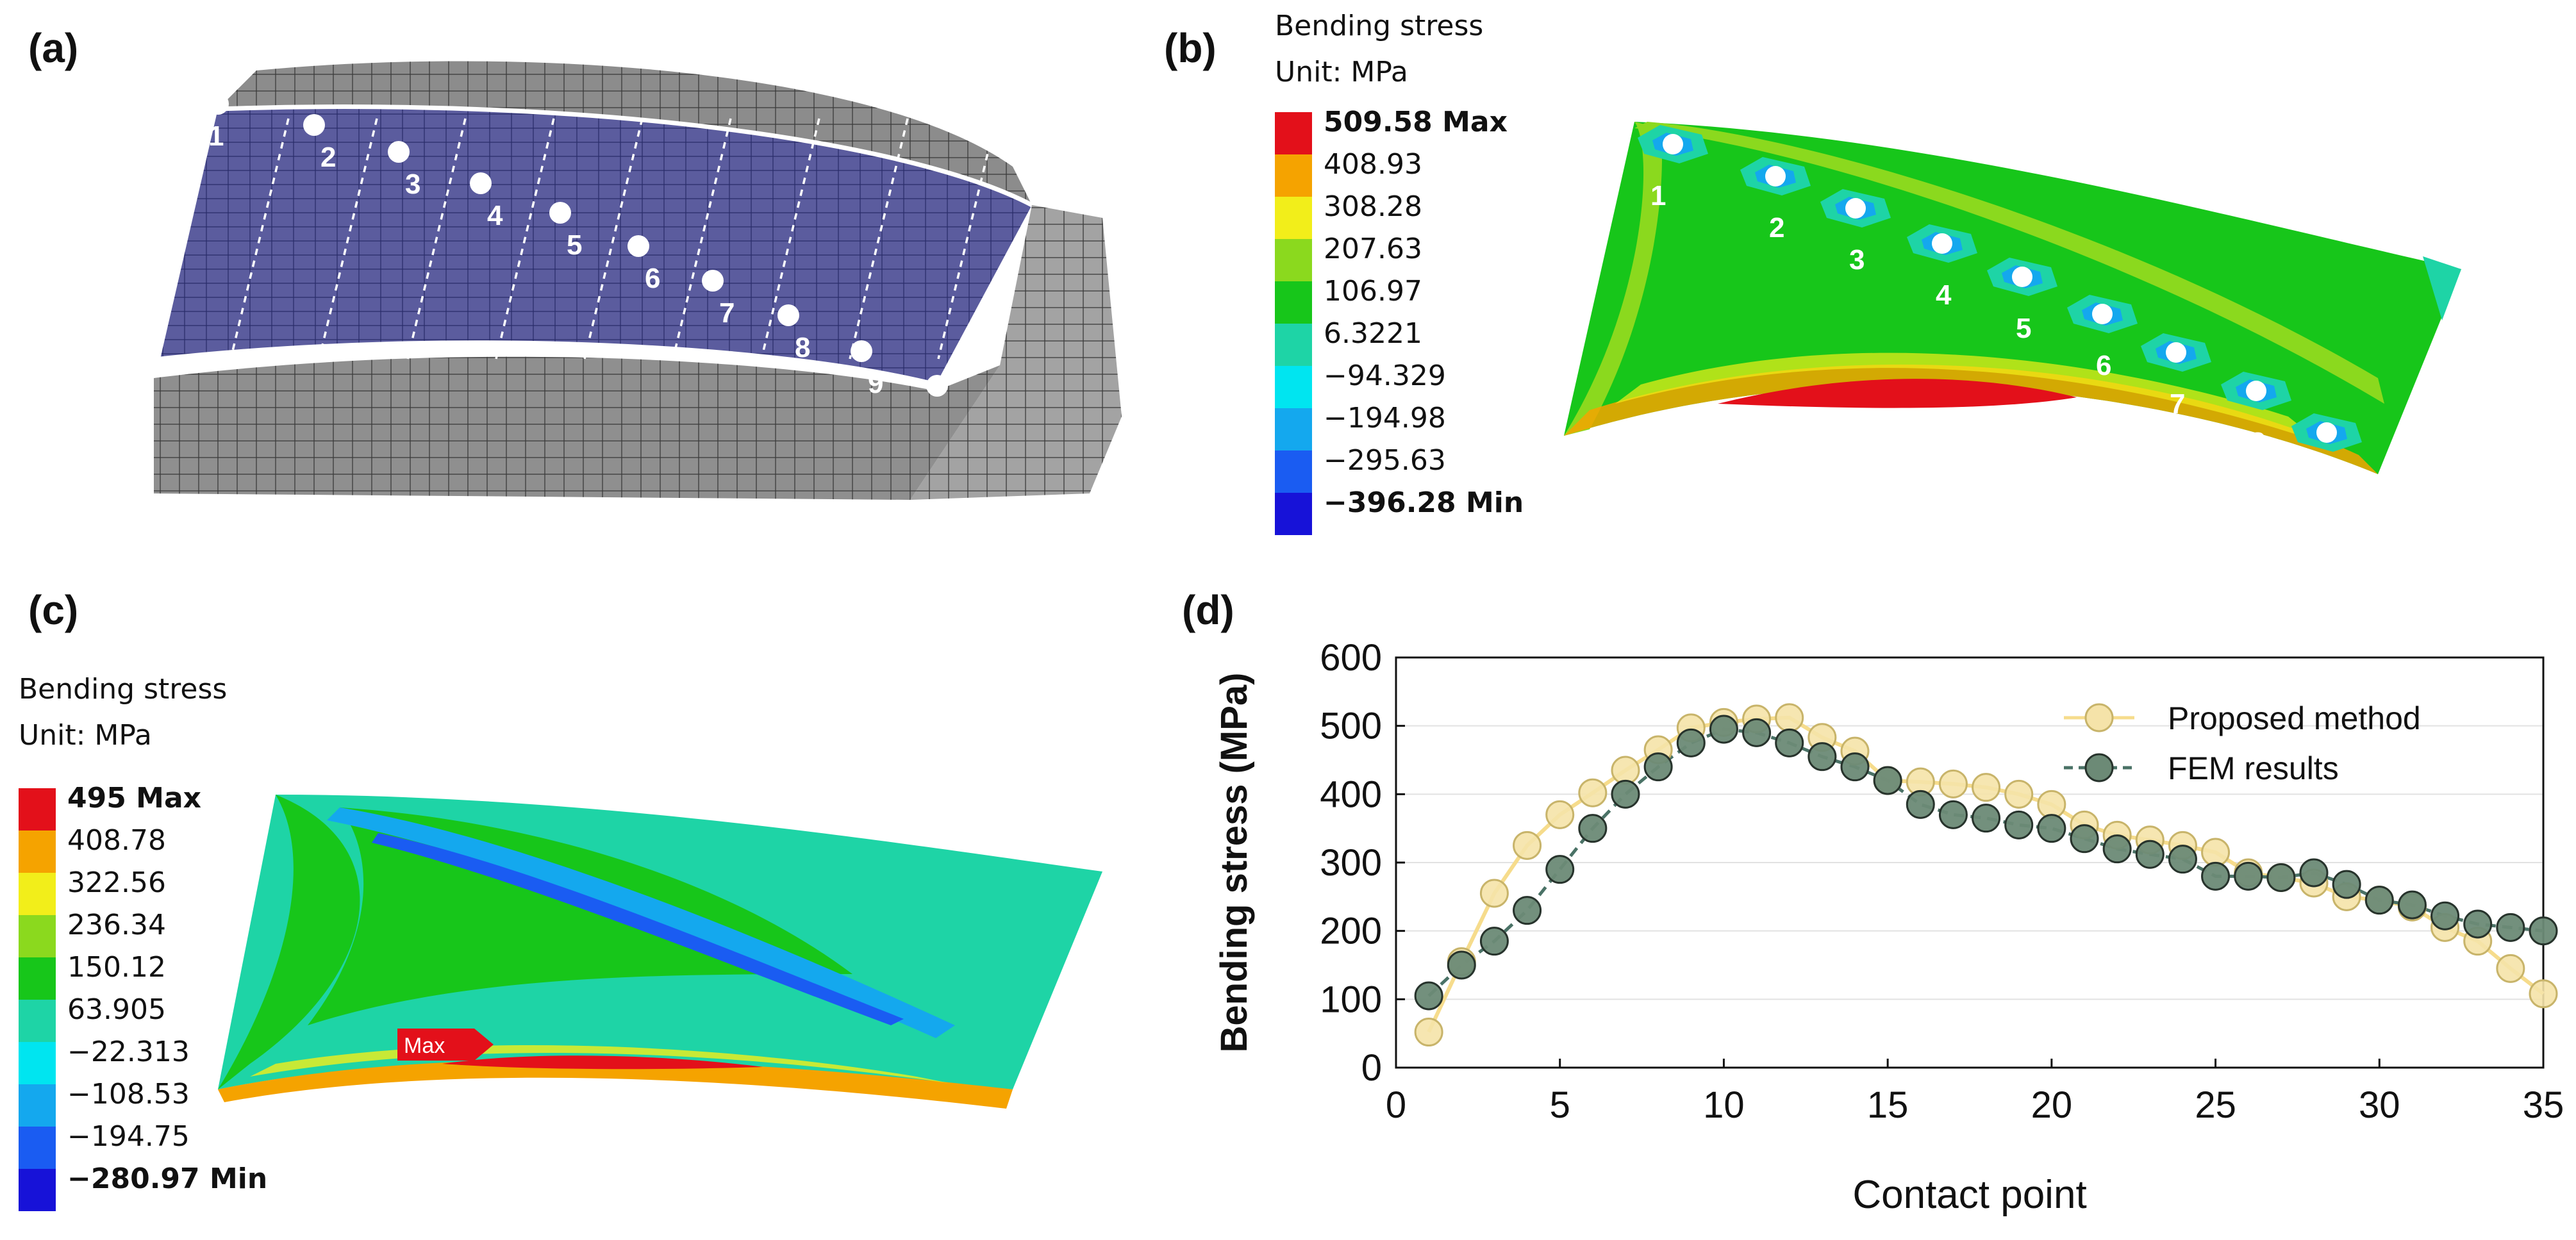  I want to click on contact-point-label: 3, so click(1857, 260).